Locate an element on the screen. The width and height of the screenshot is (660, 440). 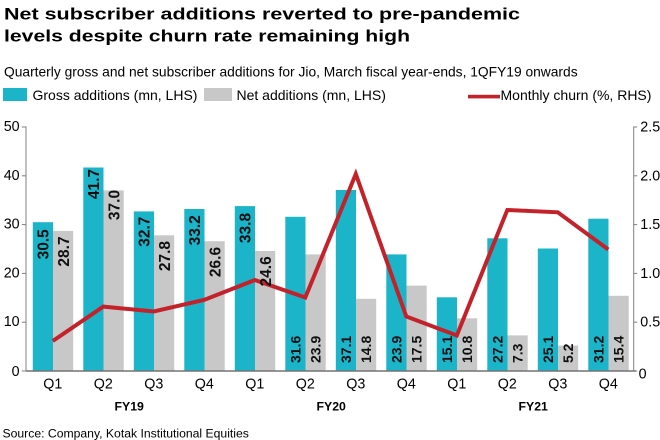
svg-text: 33.2 is located at coordinates (195, 230).